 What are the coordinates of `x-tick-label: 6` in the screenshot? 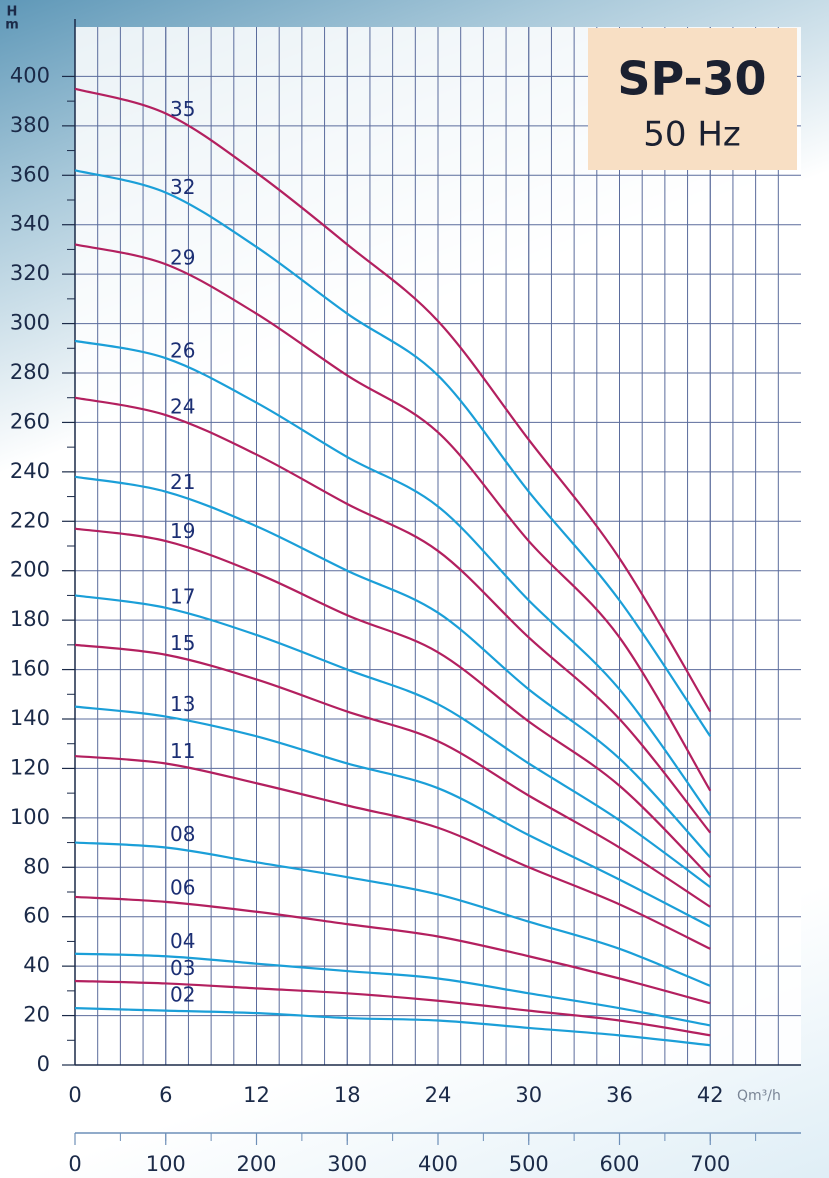 It's located at (165, 1095).